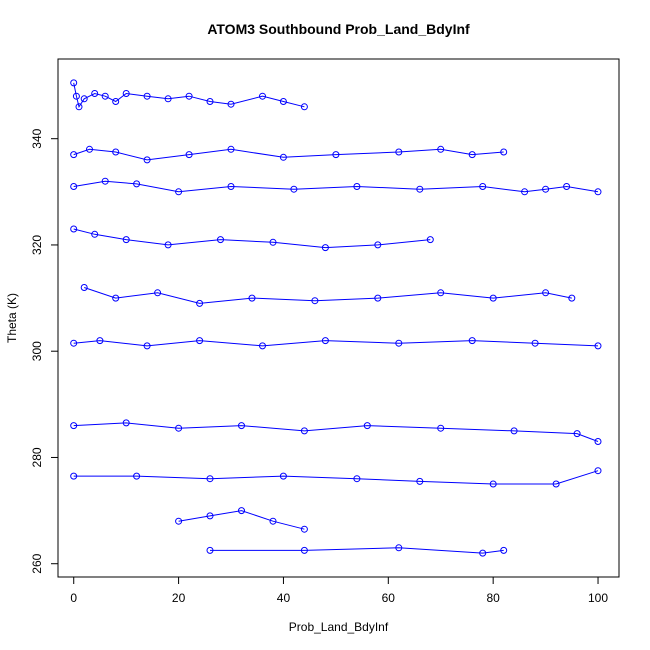 Image resolution: width=650 pixels, height=650 pixels. I want to click on x-tick-label: 0, so click(73, 598).